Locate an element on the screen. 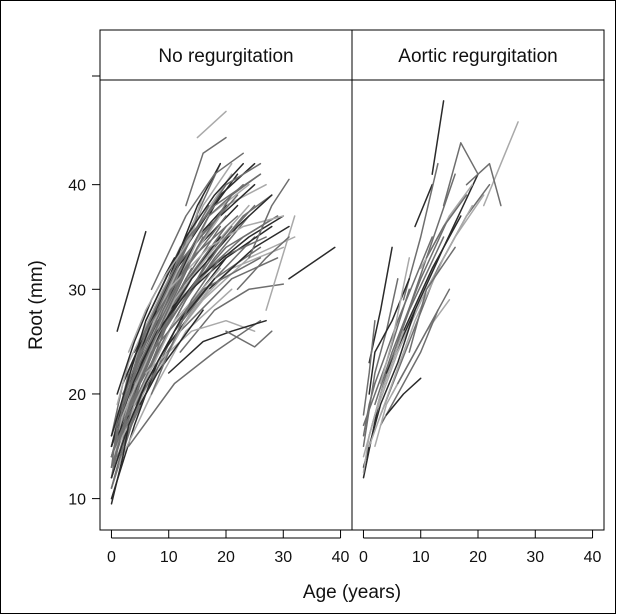 The image size is (617, 615). y-tick-label: 20 is located at coordinates (77, 395).